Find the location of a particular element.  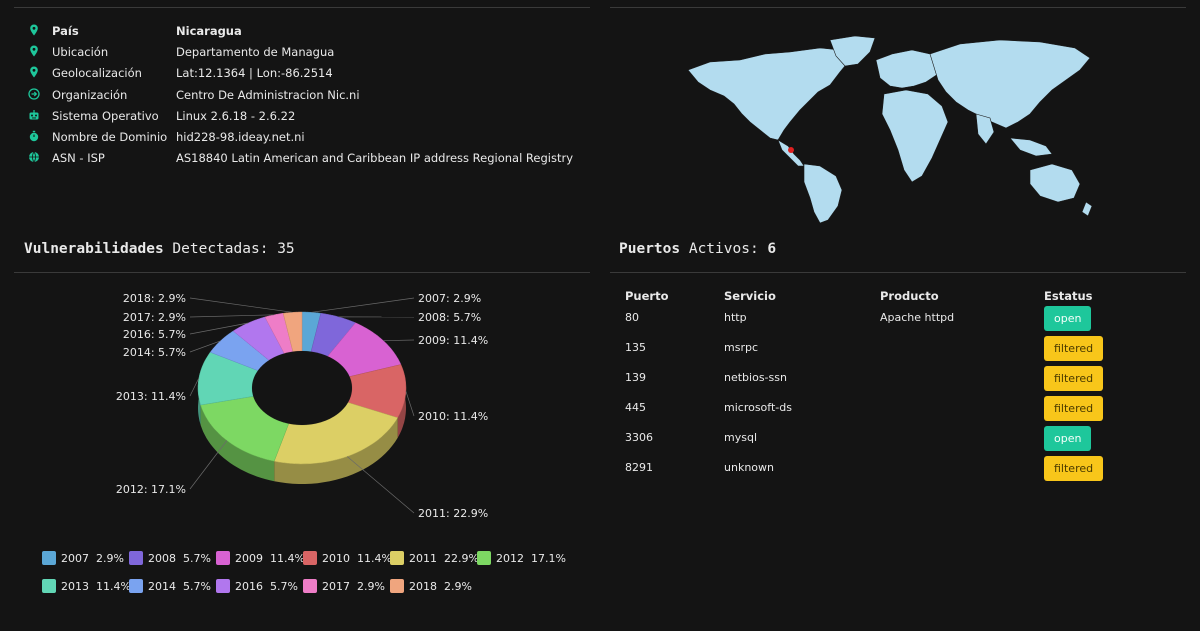

legend-item-2010: 2010 11.4% is located at coordinates (347, 558).